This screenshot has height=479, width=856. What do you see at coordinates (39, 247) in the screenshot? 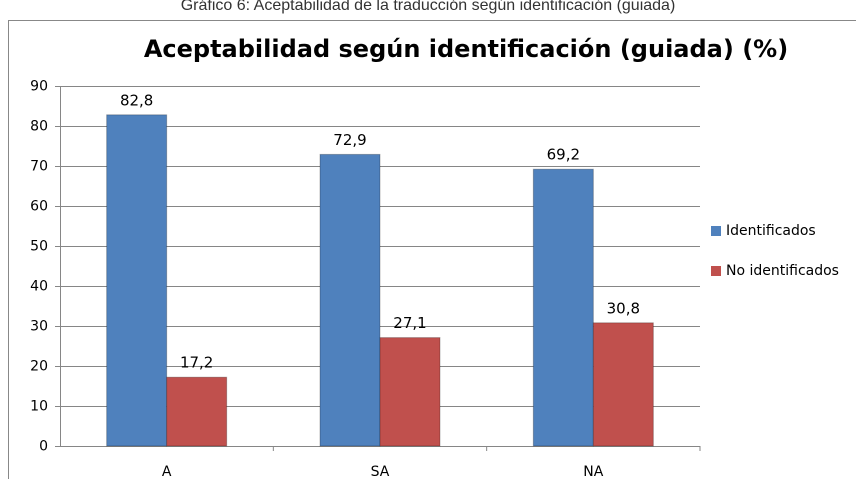
I see `y-tick-label: 50` at bounding box center [39, 247].